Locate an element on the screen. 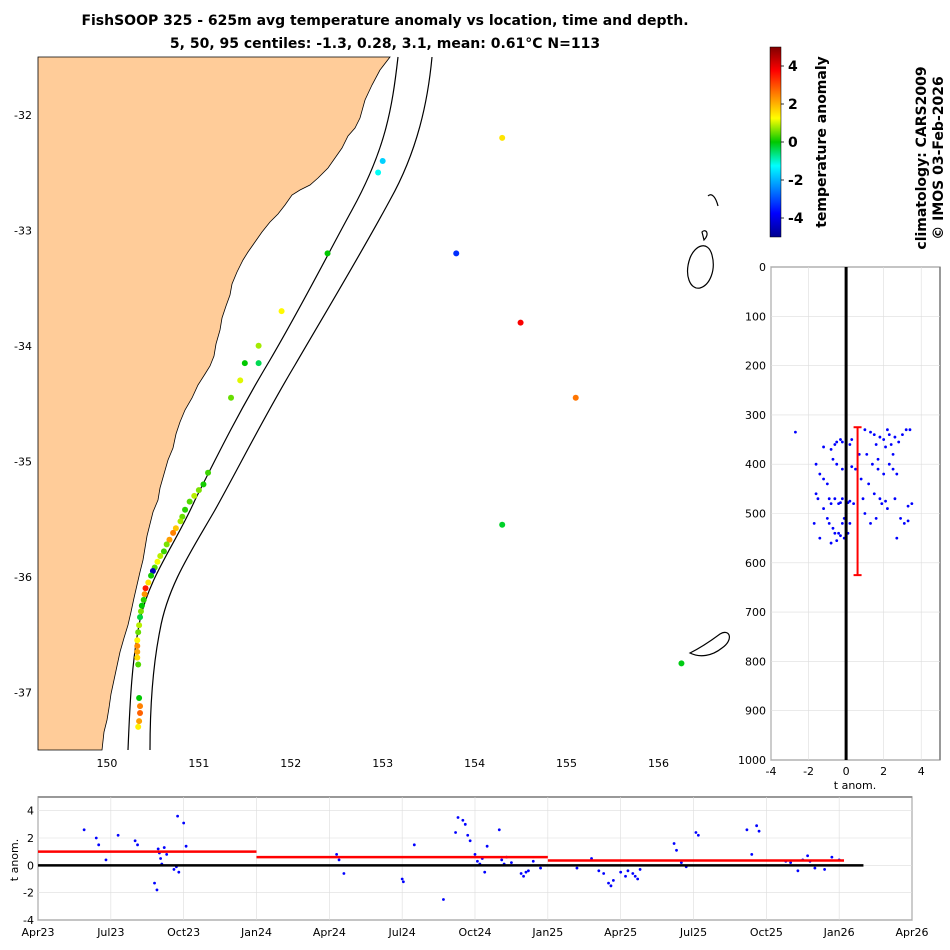  colorbar-tick-label: 0 is located at coordinates (793, 143).